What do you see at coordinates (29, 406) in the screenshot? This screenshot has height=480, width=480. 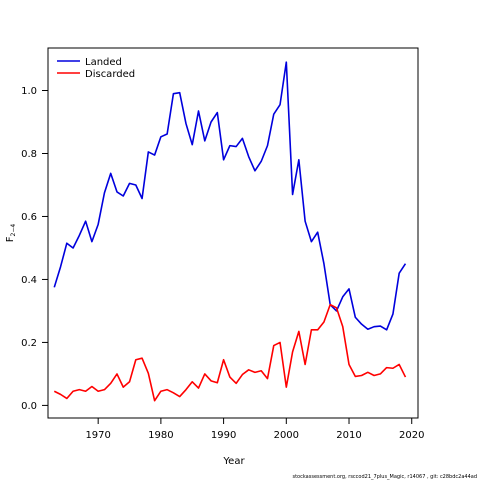 I see `y-tick-label-0: 0.0` at bounding box center [29, 406].